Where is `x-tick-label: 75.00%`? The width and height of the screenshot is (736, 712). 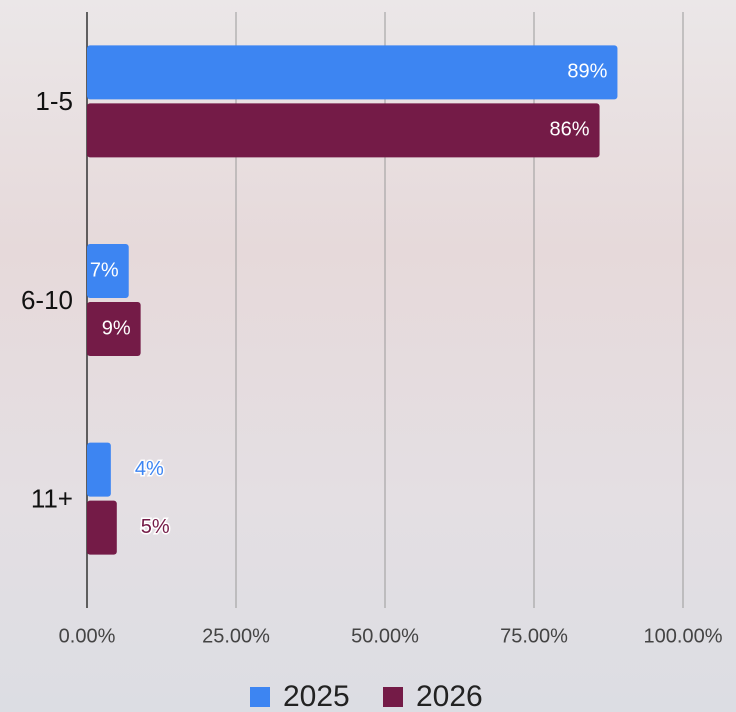
x-tick-label: 75.00% is located at coordinates (534, 636).